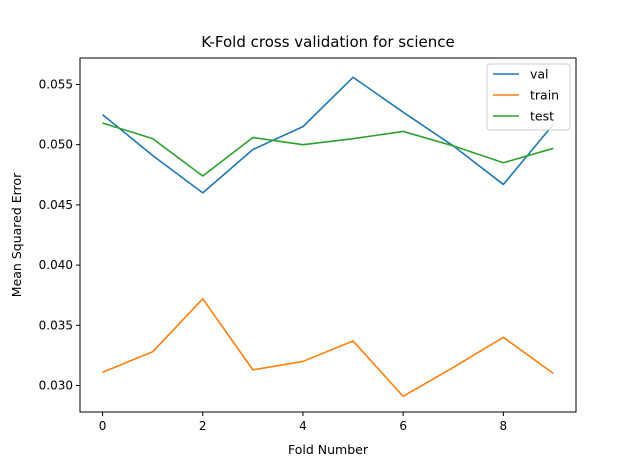  I want to click on y-tick-label: 0.055, so click(56, 84).